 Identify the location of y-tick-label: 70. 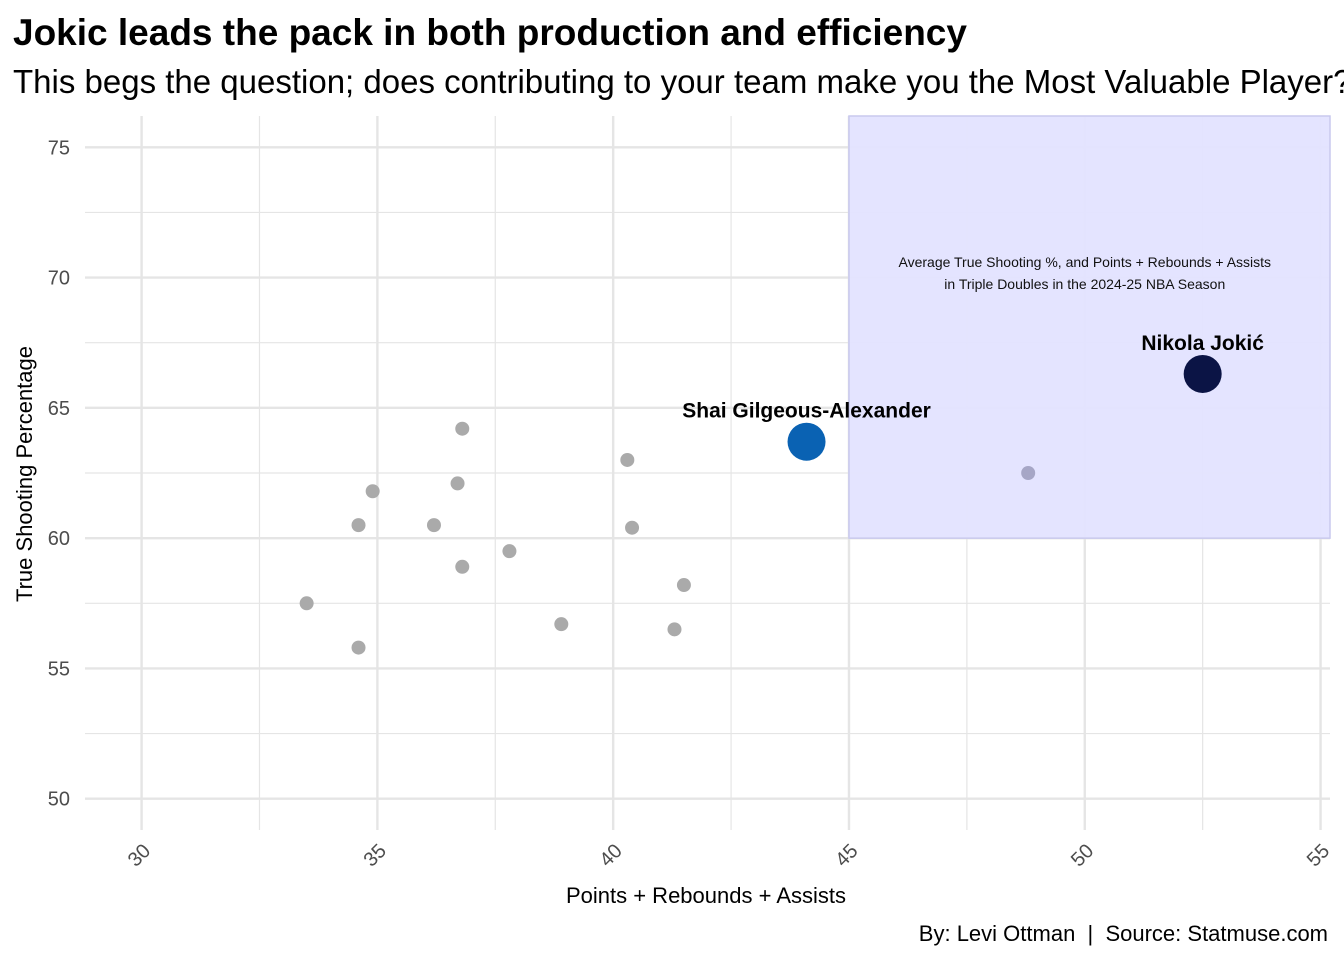
(59, 279).